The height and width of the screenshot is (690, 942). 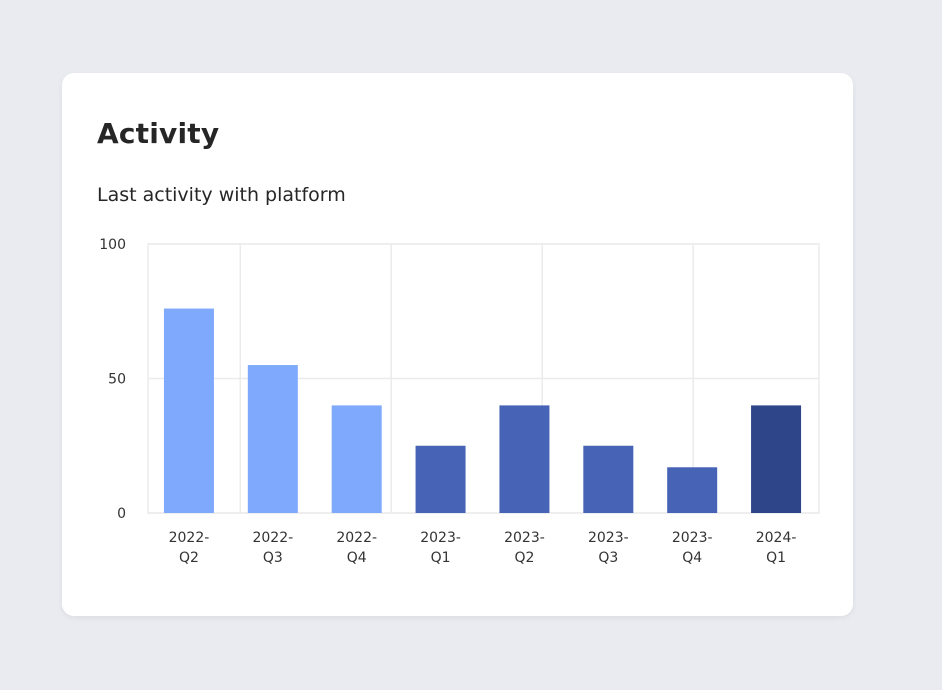 What do you see at coordinates (692, 548) in the screenshot?
I see `x-tick-label: 2023- Q4` at bounding box center [692, 548].